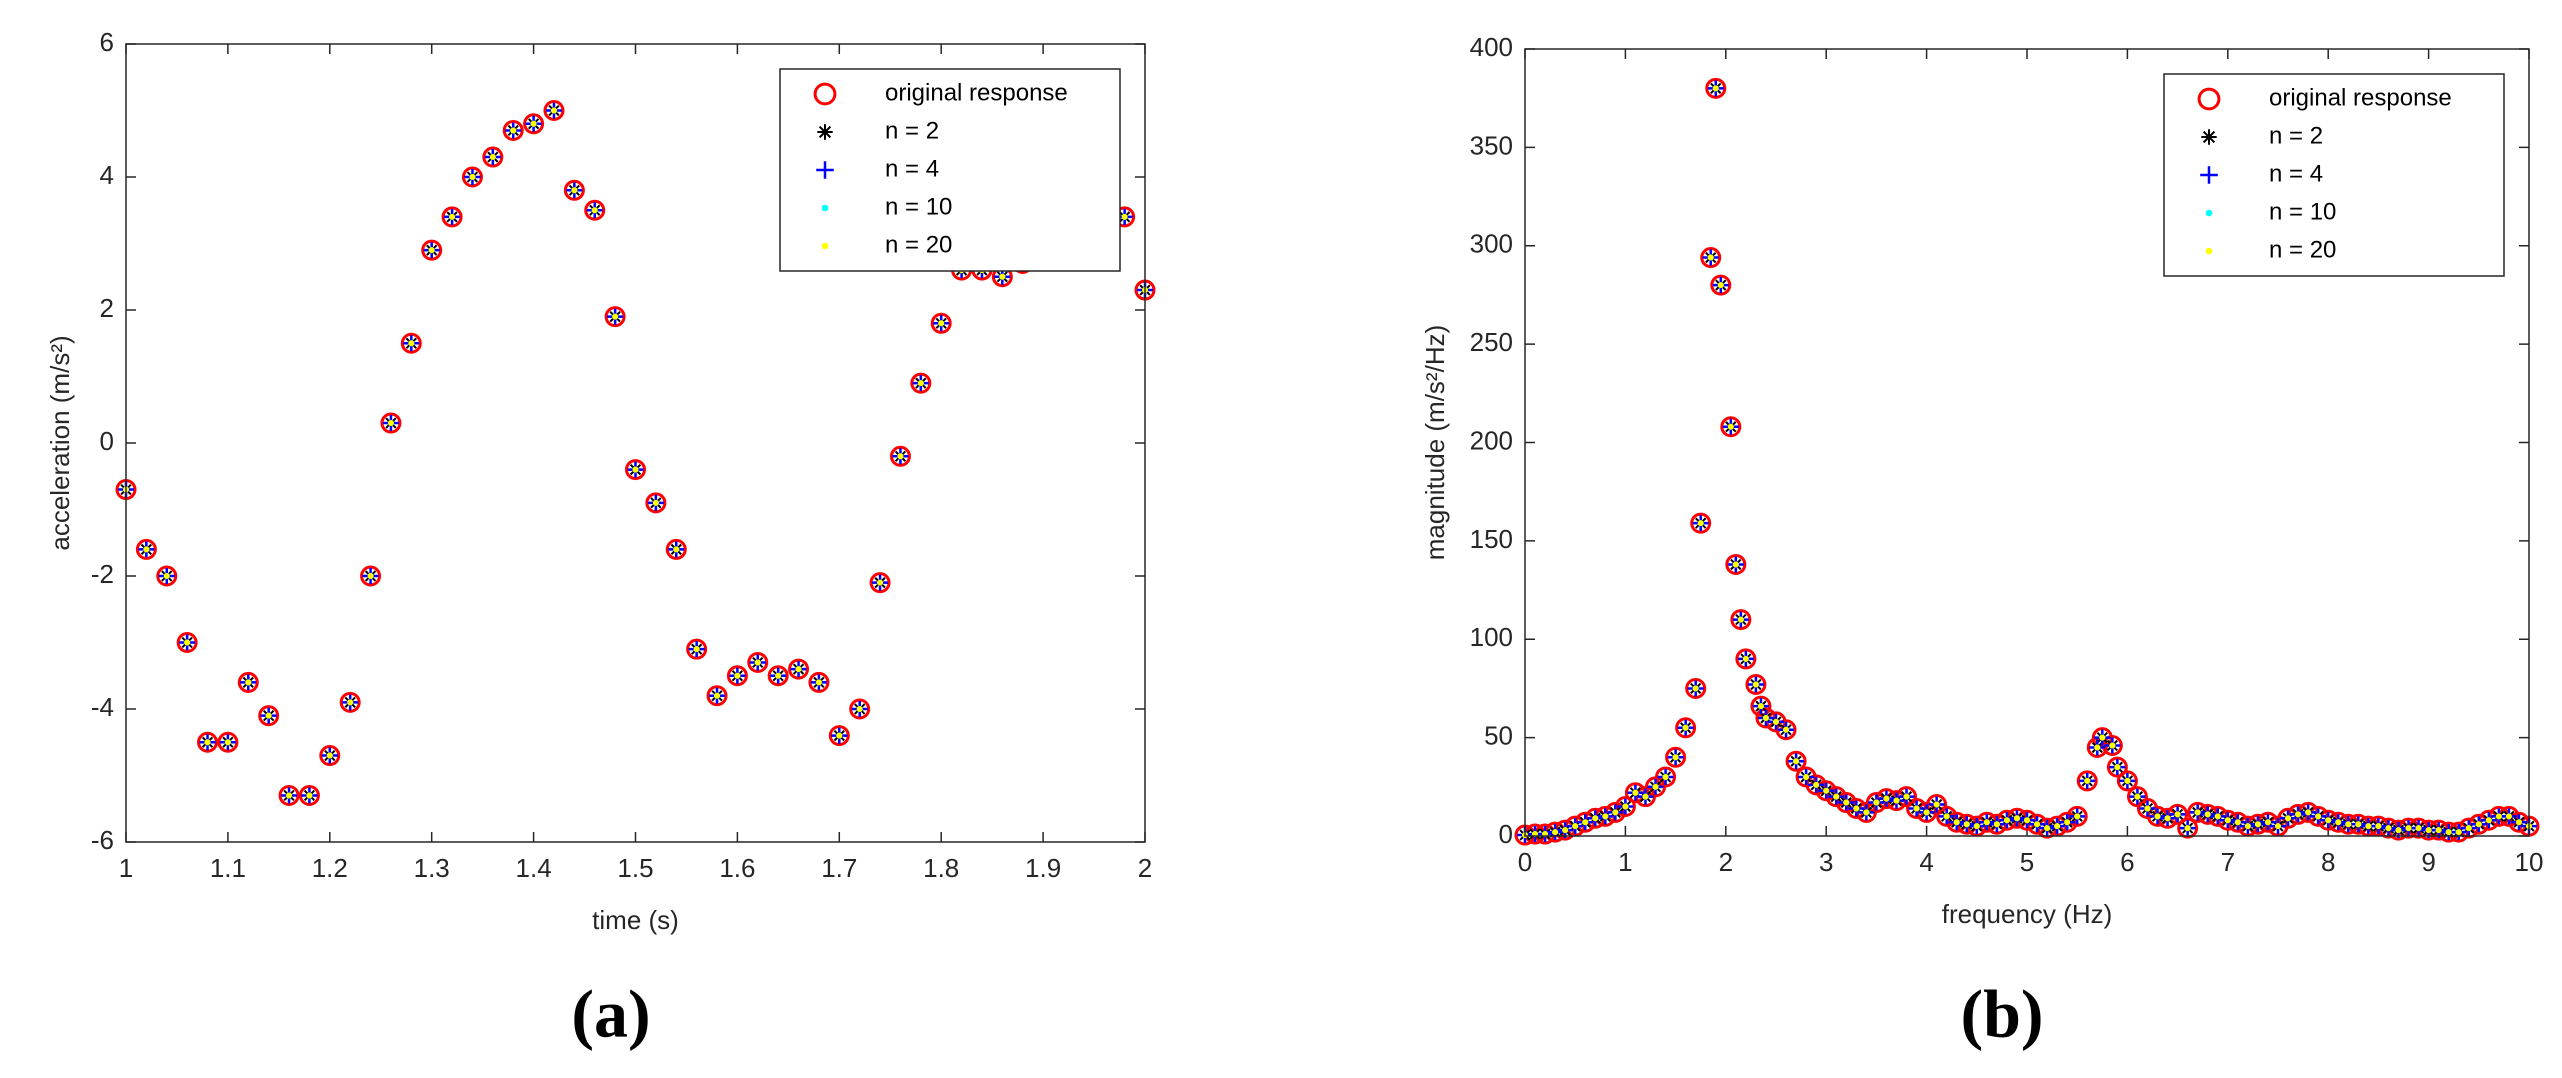 This screenshot has height=1078, width=2562. Describe the element at coordinates (1498, 736) in the screenshot. I see `y-tick-label: 50` at that location.